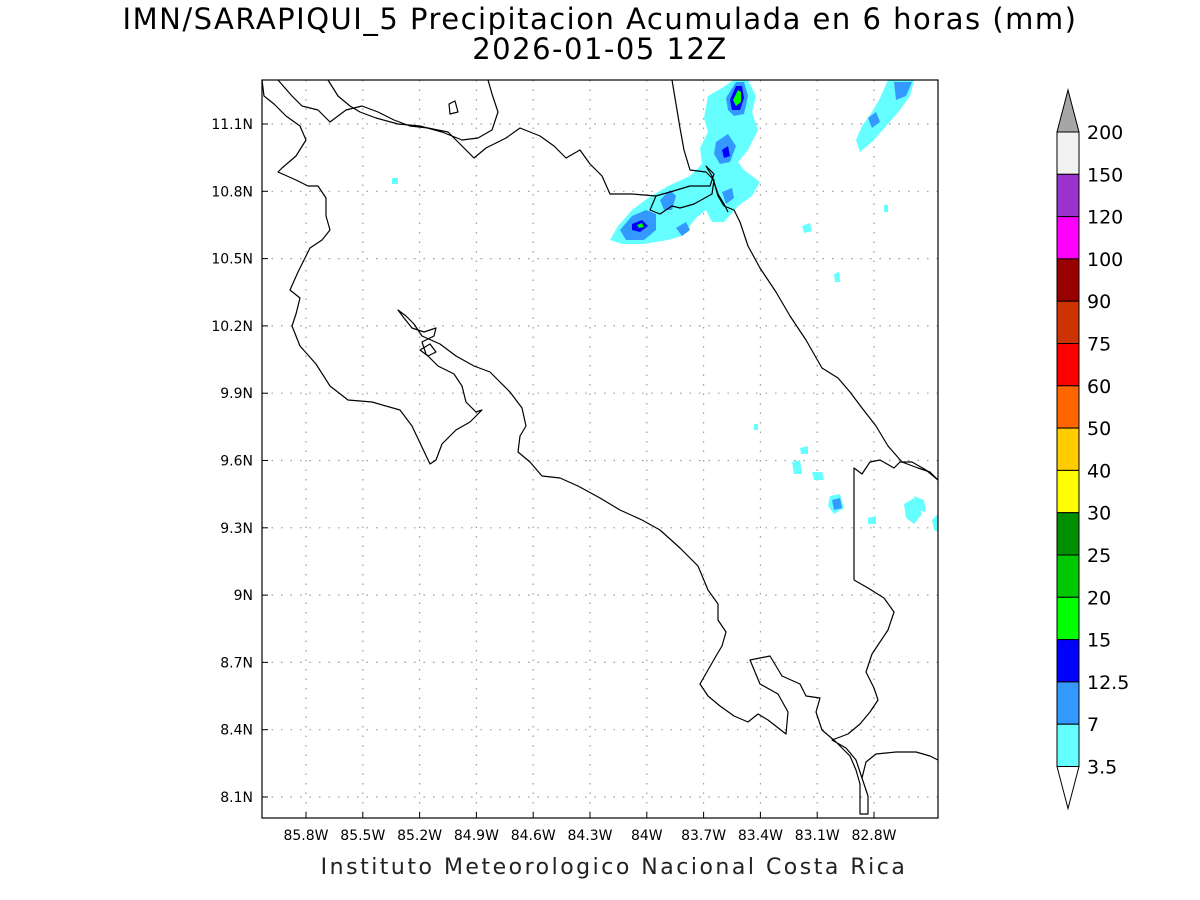  What do you see at coordinates (647, 836) in the screenshot?
I see `lon-label: 84W` at bounding box center [647, 836].